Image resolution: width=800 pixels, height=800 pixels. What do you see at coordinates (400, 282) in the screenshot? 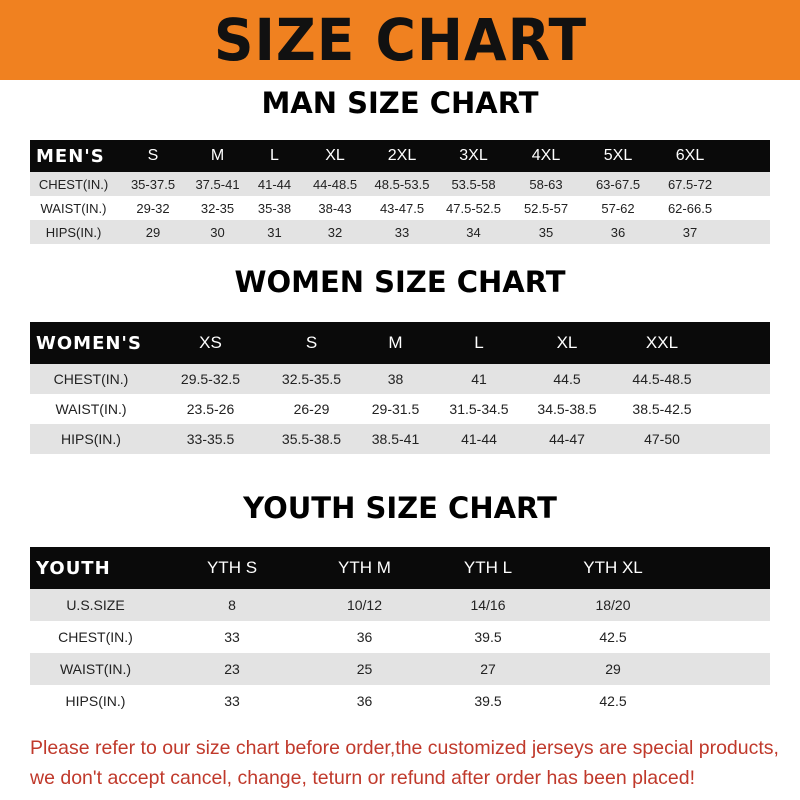
I see `women-section-title: WOMEN SIZE CHART` at bounding box center [400, 282].